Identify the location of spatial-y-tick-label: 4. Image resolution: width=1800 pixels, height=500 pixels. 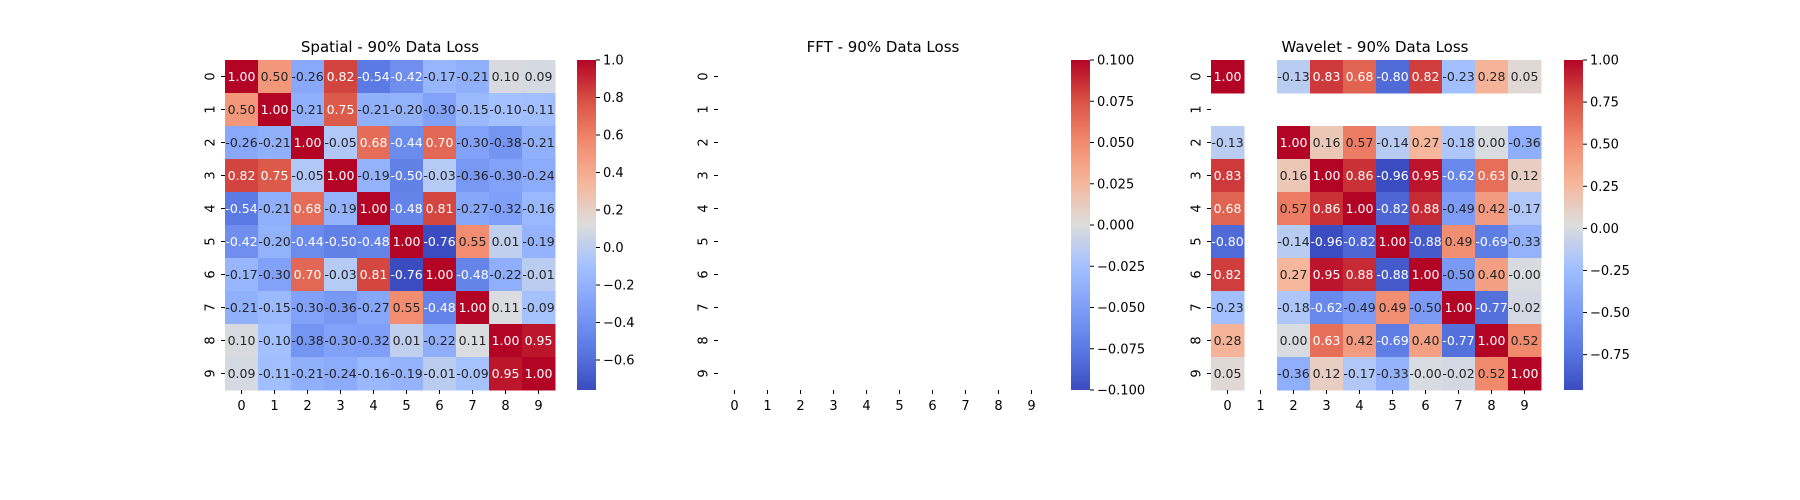
(211, 208).